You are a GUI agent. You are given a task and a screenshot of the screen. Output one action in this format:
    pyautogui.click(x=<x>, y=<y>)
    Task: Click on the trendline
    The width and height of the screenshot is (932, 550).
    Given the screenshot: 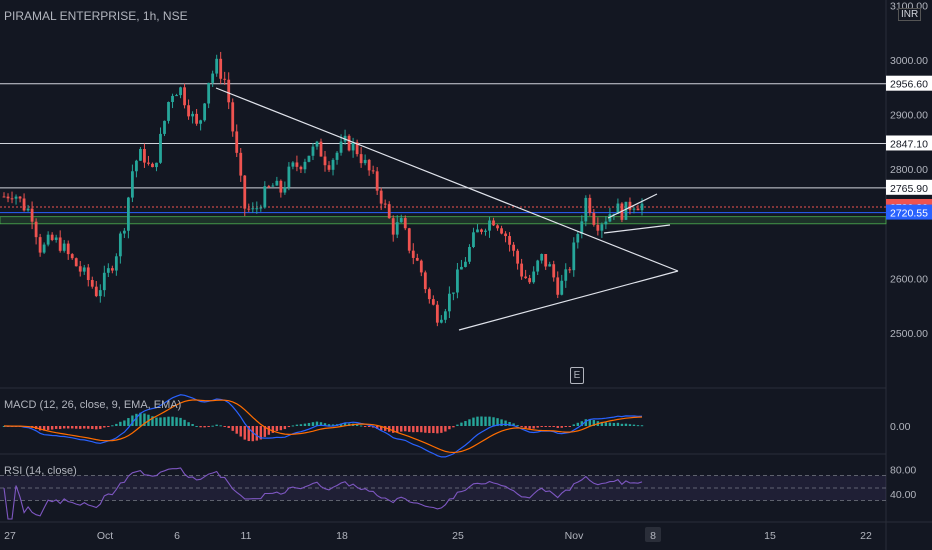 What is the action you would take?
    pyautogui.click(x=637, y=229)
    